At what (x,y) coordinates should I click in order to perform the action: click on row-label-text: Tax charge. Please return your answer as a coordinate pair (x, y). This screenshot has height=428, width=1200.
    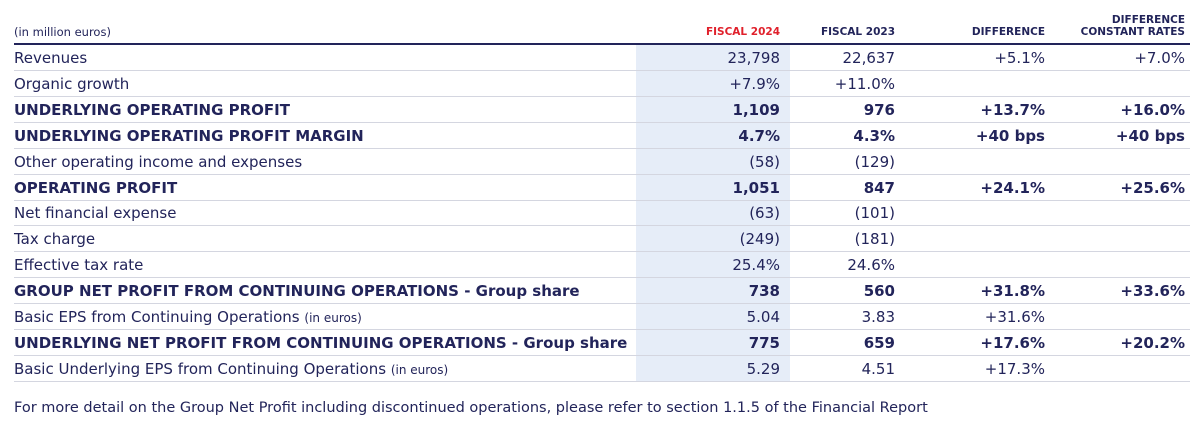
    Looking at the image, I should click on (55, 239).